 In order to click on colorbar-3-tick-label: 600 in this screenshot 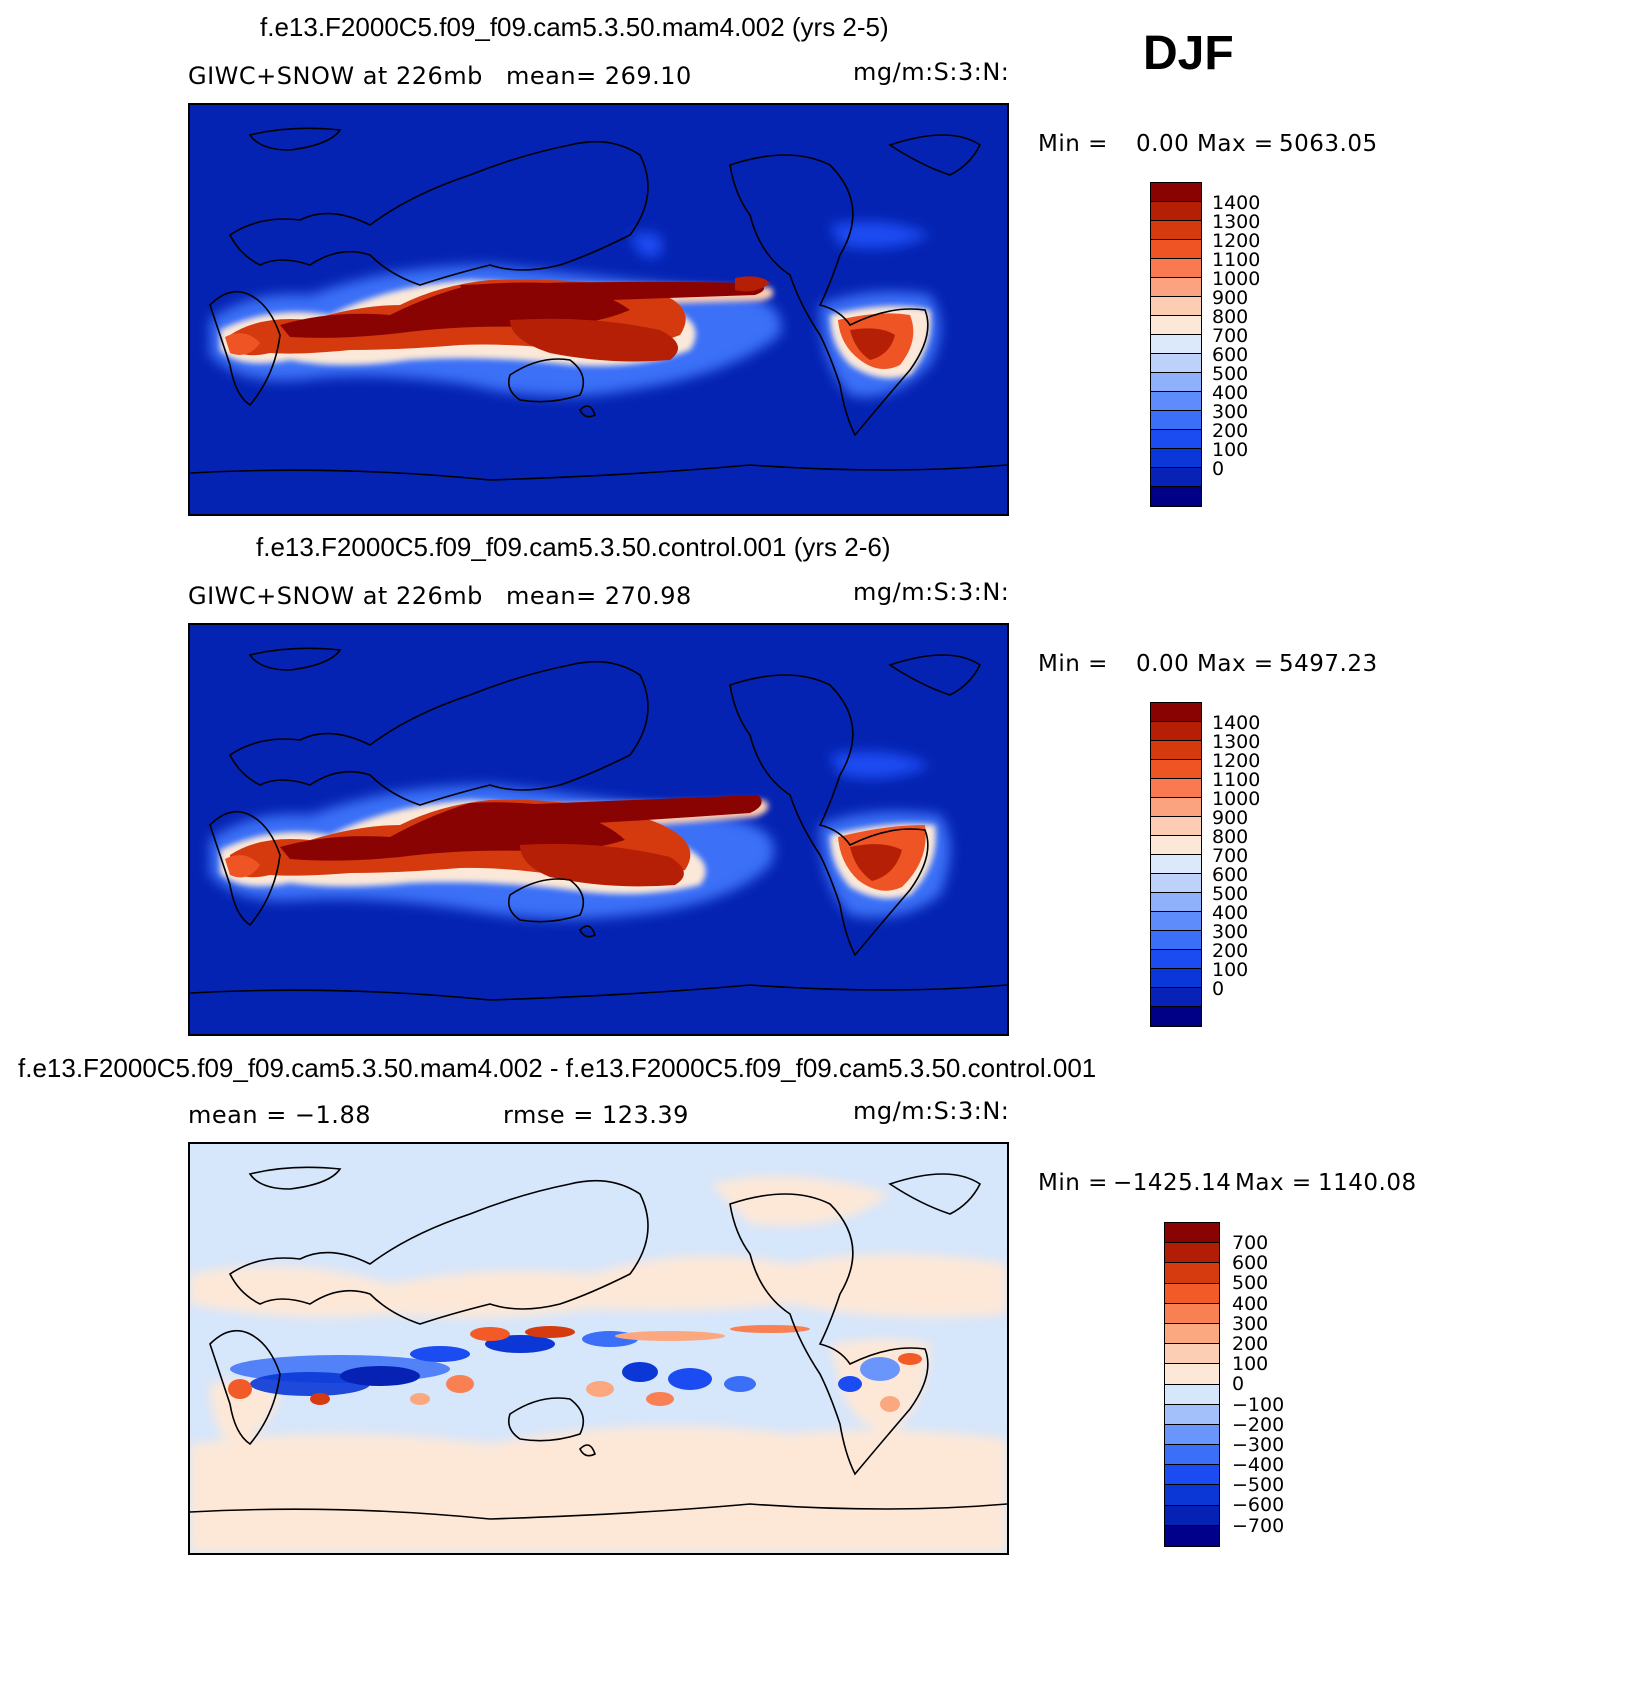, I will do `click(1250, 1263)`.